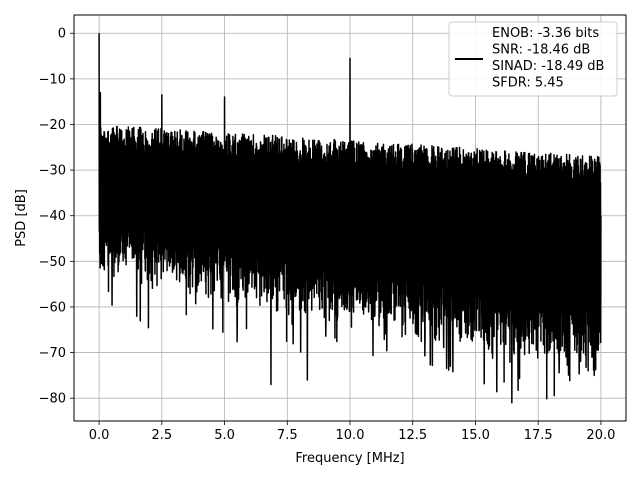  I want to click on x-tick-label: 12.5, so click(412, 435).